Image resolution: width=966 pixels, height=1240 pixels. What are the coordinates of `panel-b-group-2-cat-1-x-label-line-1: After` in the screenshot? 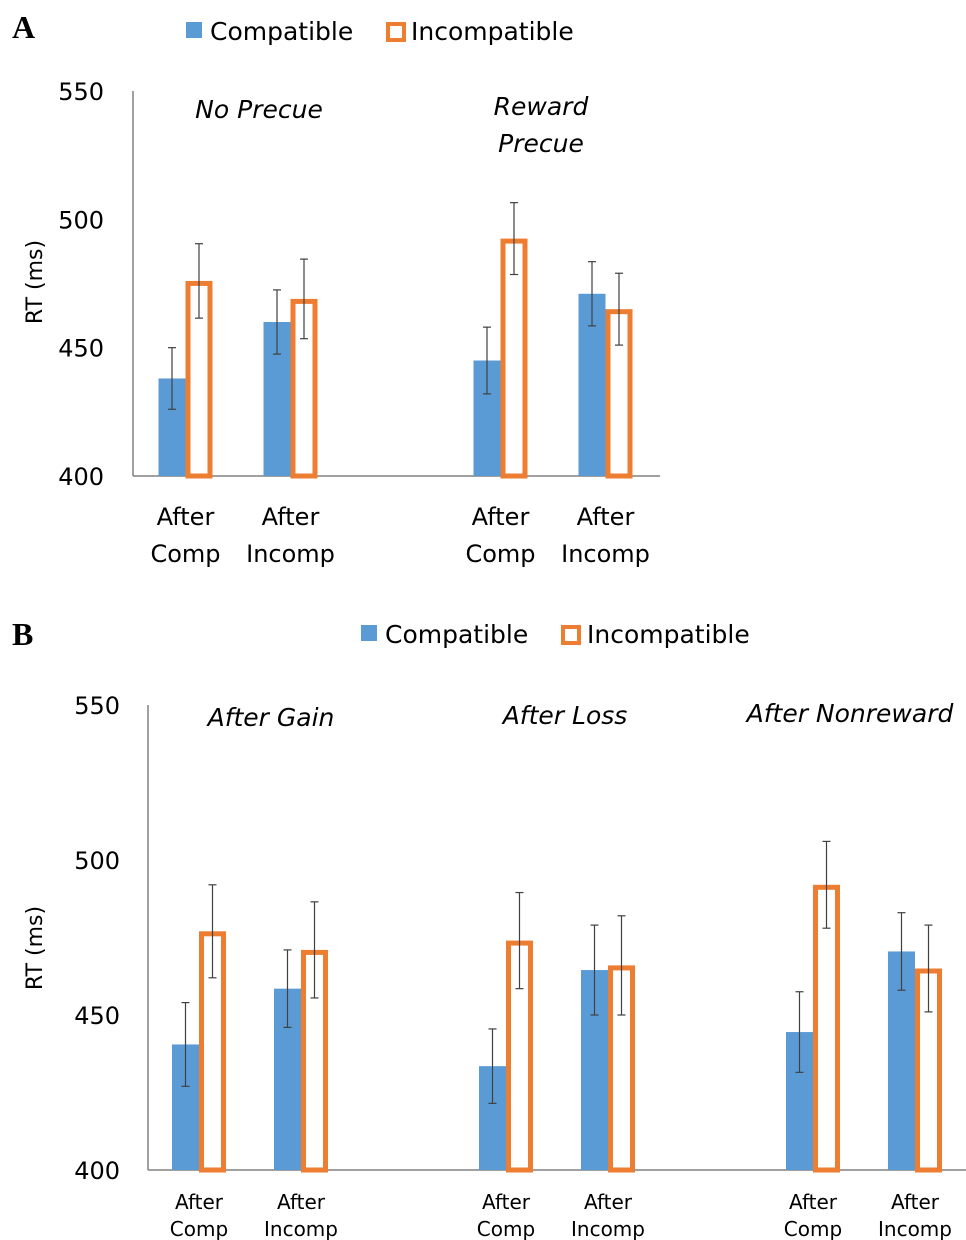 It's located at (506, 1202).